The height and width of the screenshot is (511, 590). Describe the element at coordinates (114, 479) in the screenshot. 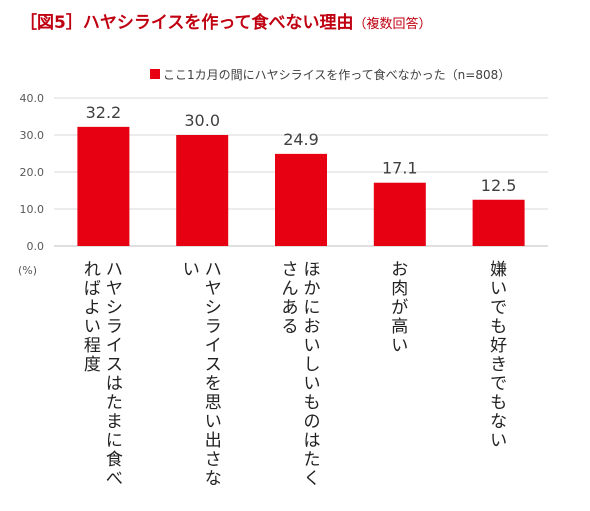

I see `category-char: べ` at that location.